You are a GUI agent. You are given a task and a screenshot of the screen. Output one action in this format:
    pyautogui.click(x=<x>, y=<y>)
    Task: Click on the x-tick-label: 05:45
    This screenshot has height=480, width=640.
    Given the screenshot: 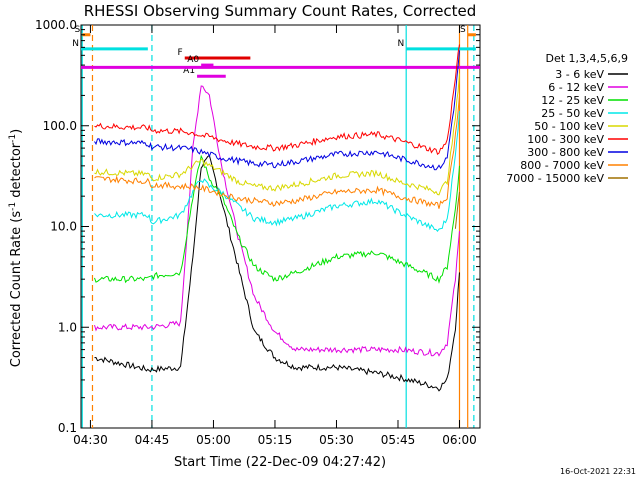 What is the action you would take?
    pyautogui.click(x=398, y=440)
    